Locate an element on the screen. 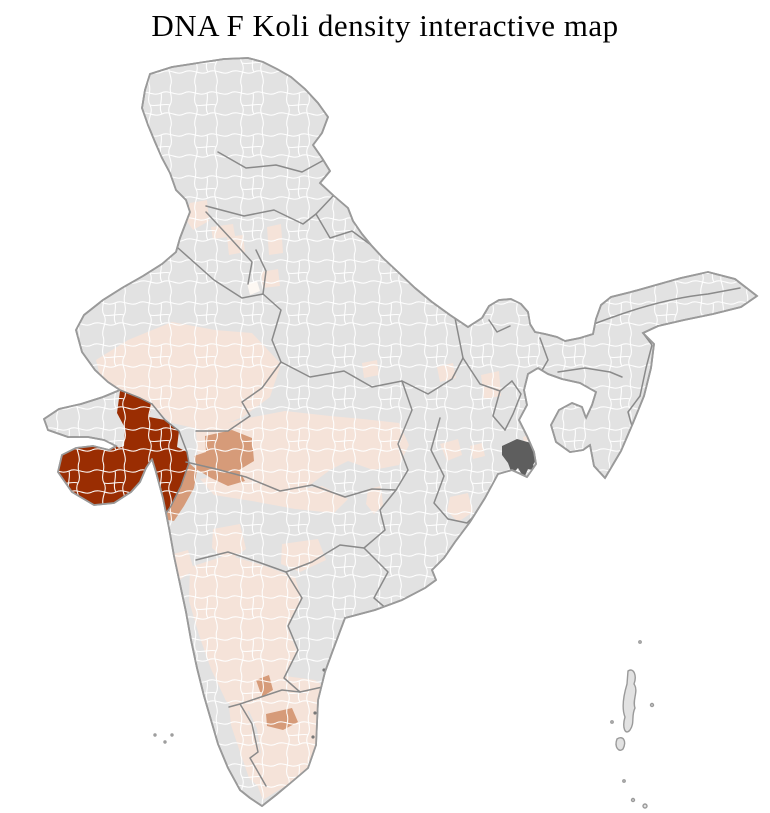 This screenshot has width=770, height=813. sundarbans-delta is located at coordinates (520, 458).